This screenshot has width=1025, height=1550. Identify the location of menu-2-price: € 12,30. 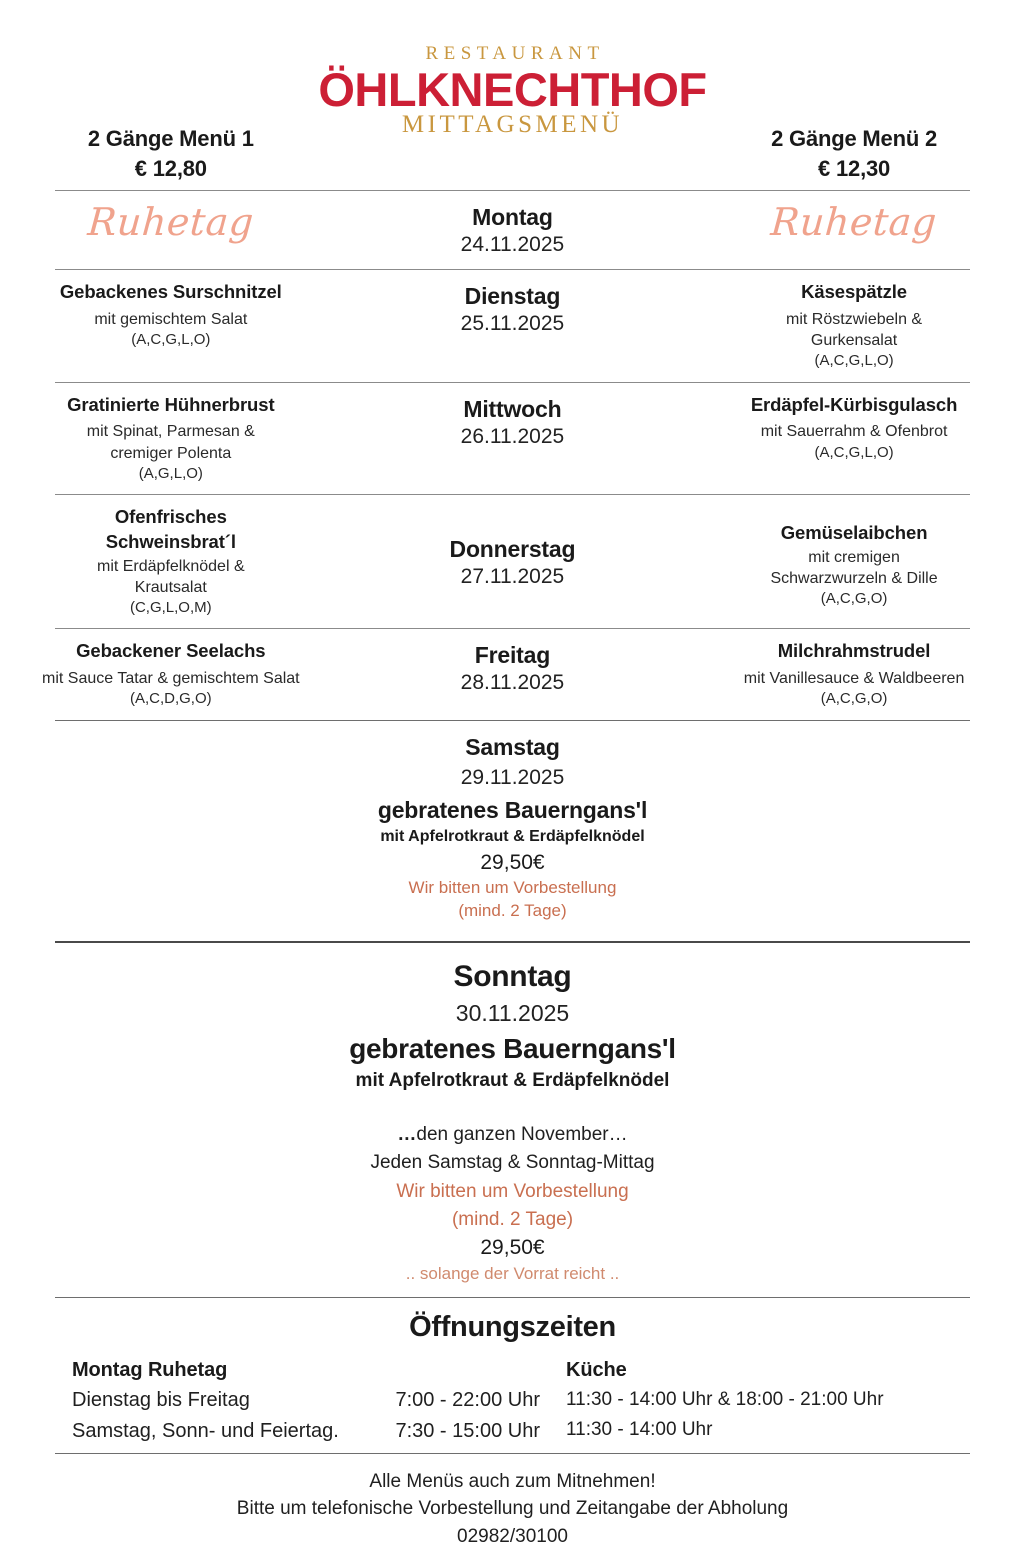
(854, 169).